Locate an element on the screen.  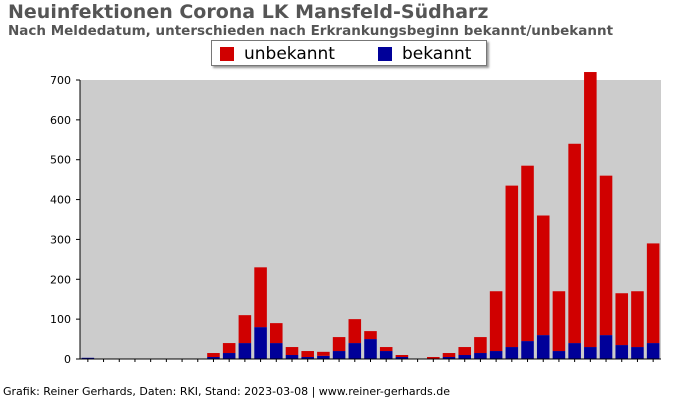
y-tick-label: 600 is located at coordinates (60, 120).